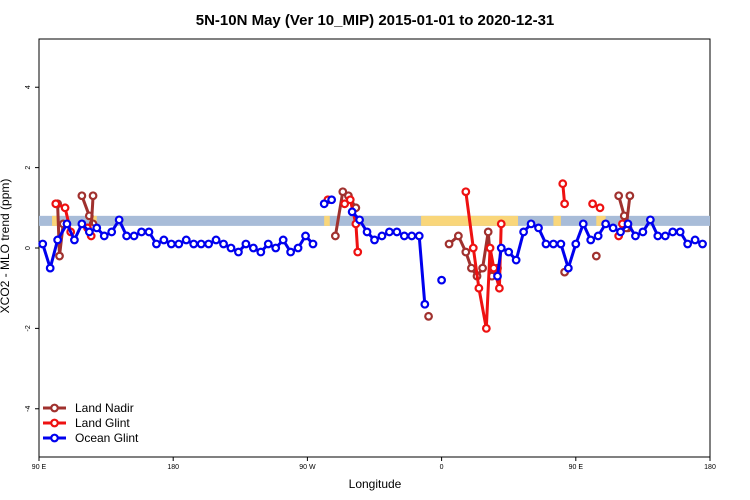  What do you see at coordinates (374, 220) in the screenshot?
I see `reference-band` at bounding box center [374, 220].